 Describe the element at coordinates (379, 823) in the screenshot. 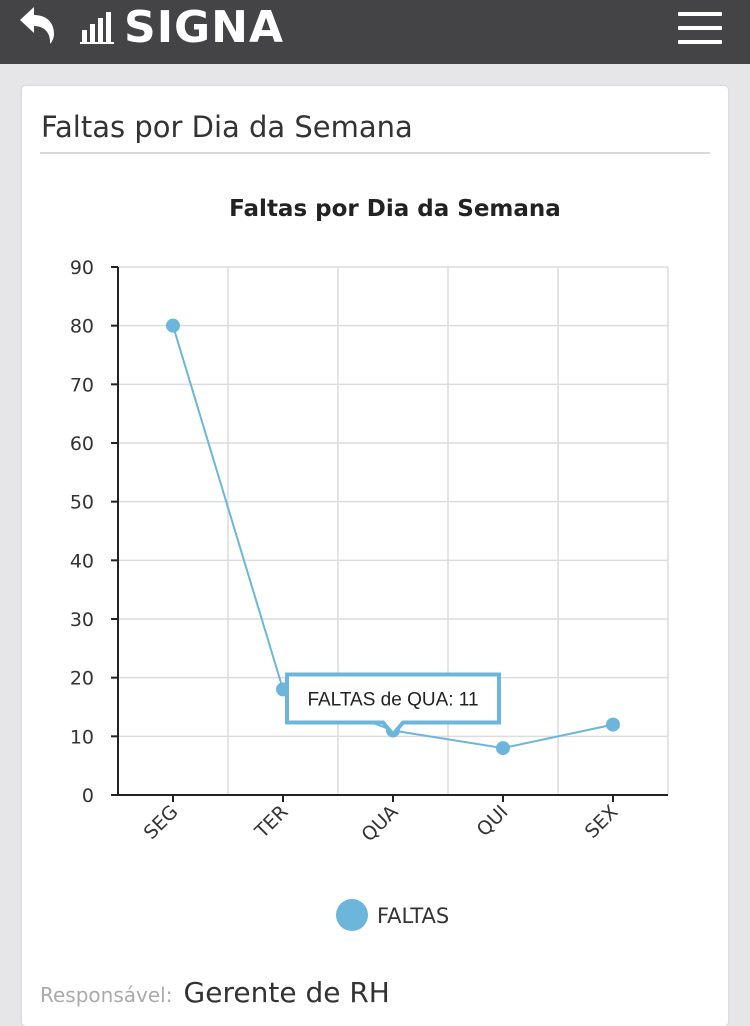

I see `x-tick-label: QUA` at that location.